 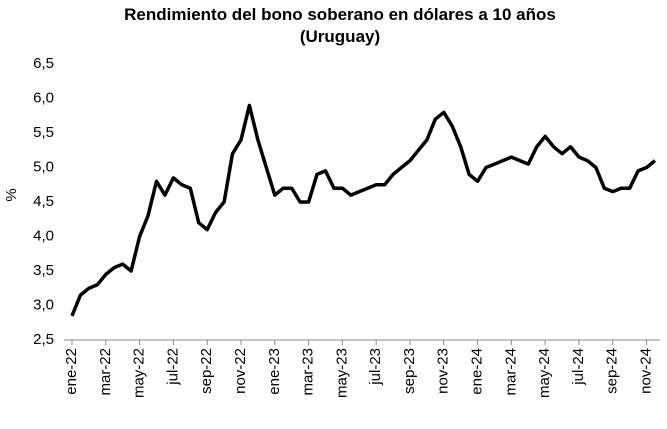 What do you see at coordinates (409, 371) in the screenshot?
I see `x-tick-label: sep-23` at bounding box center [409, 371].